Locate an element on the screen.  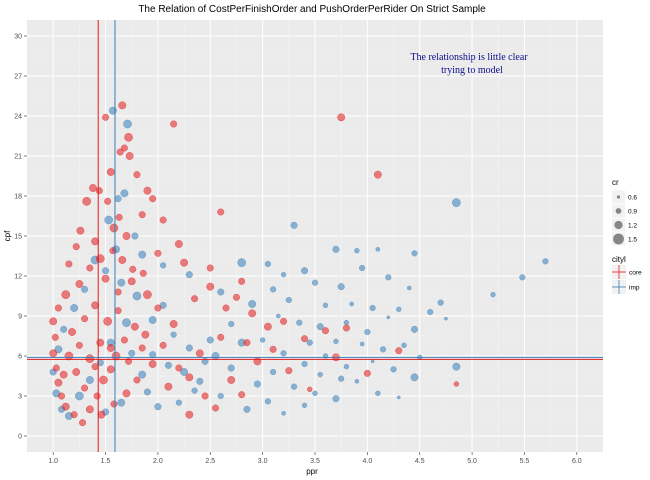
size-legend: cr 0.6 0.9 1.2 1.5 is located at coordinates (624, 212).